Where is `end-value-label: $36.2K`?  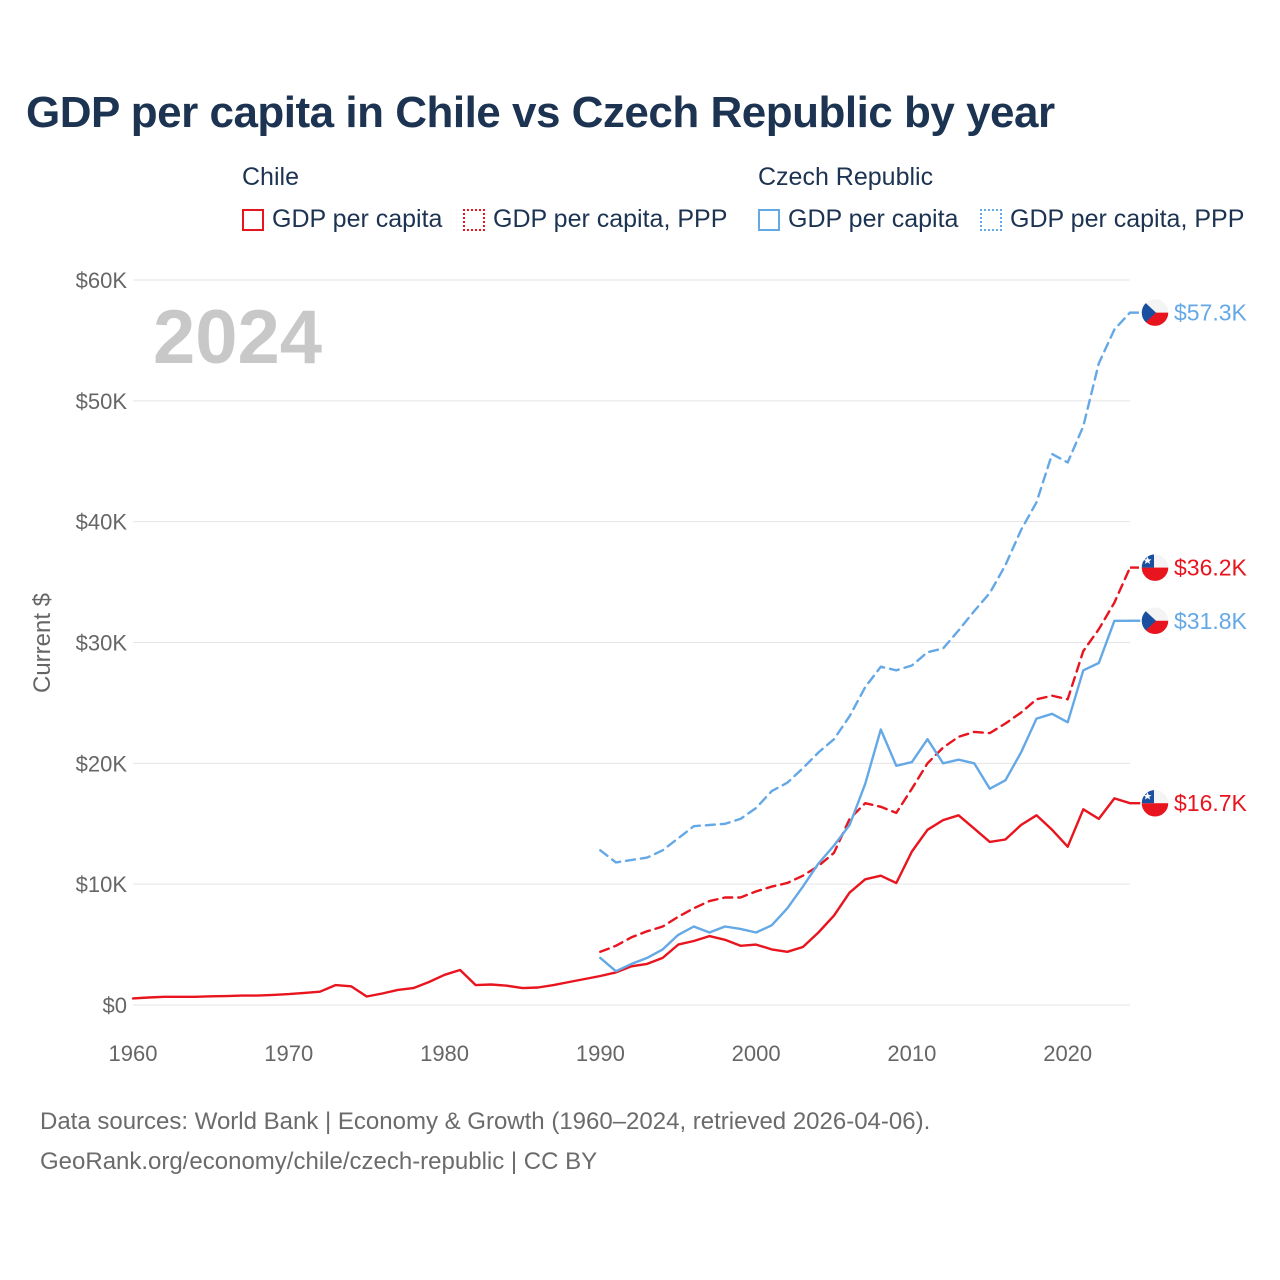
end-value-label: $36.2K is located at coordinates (1211, 568).